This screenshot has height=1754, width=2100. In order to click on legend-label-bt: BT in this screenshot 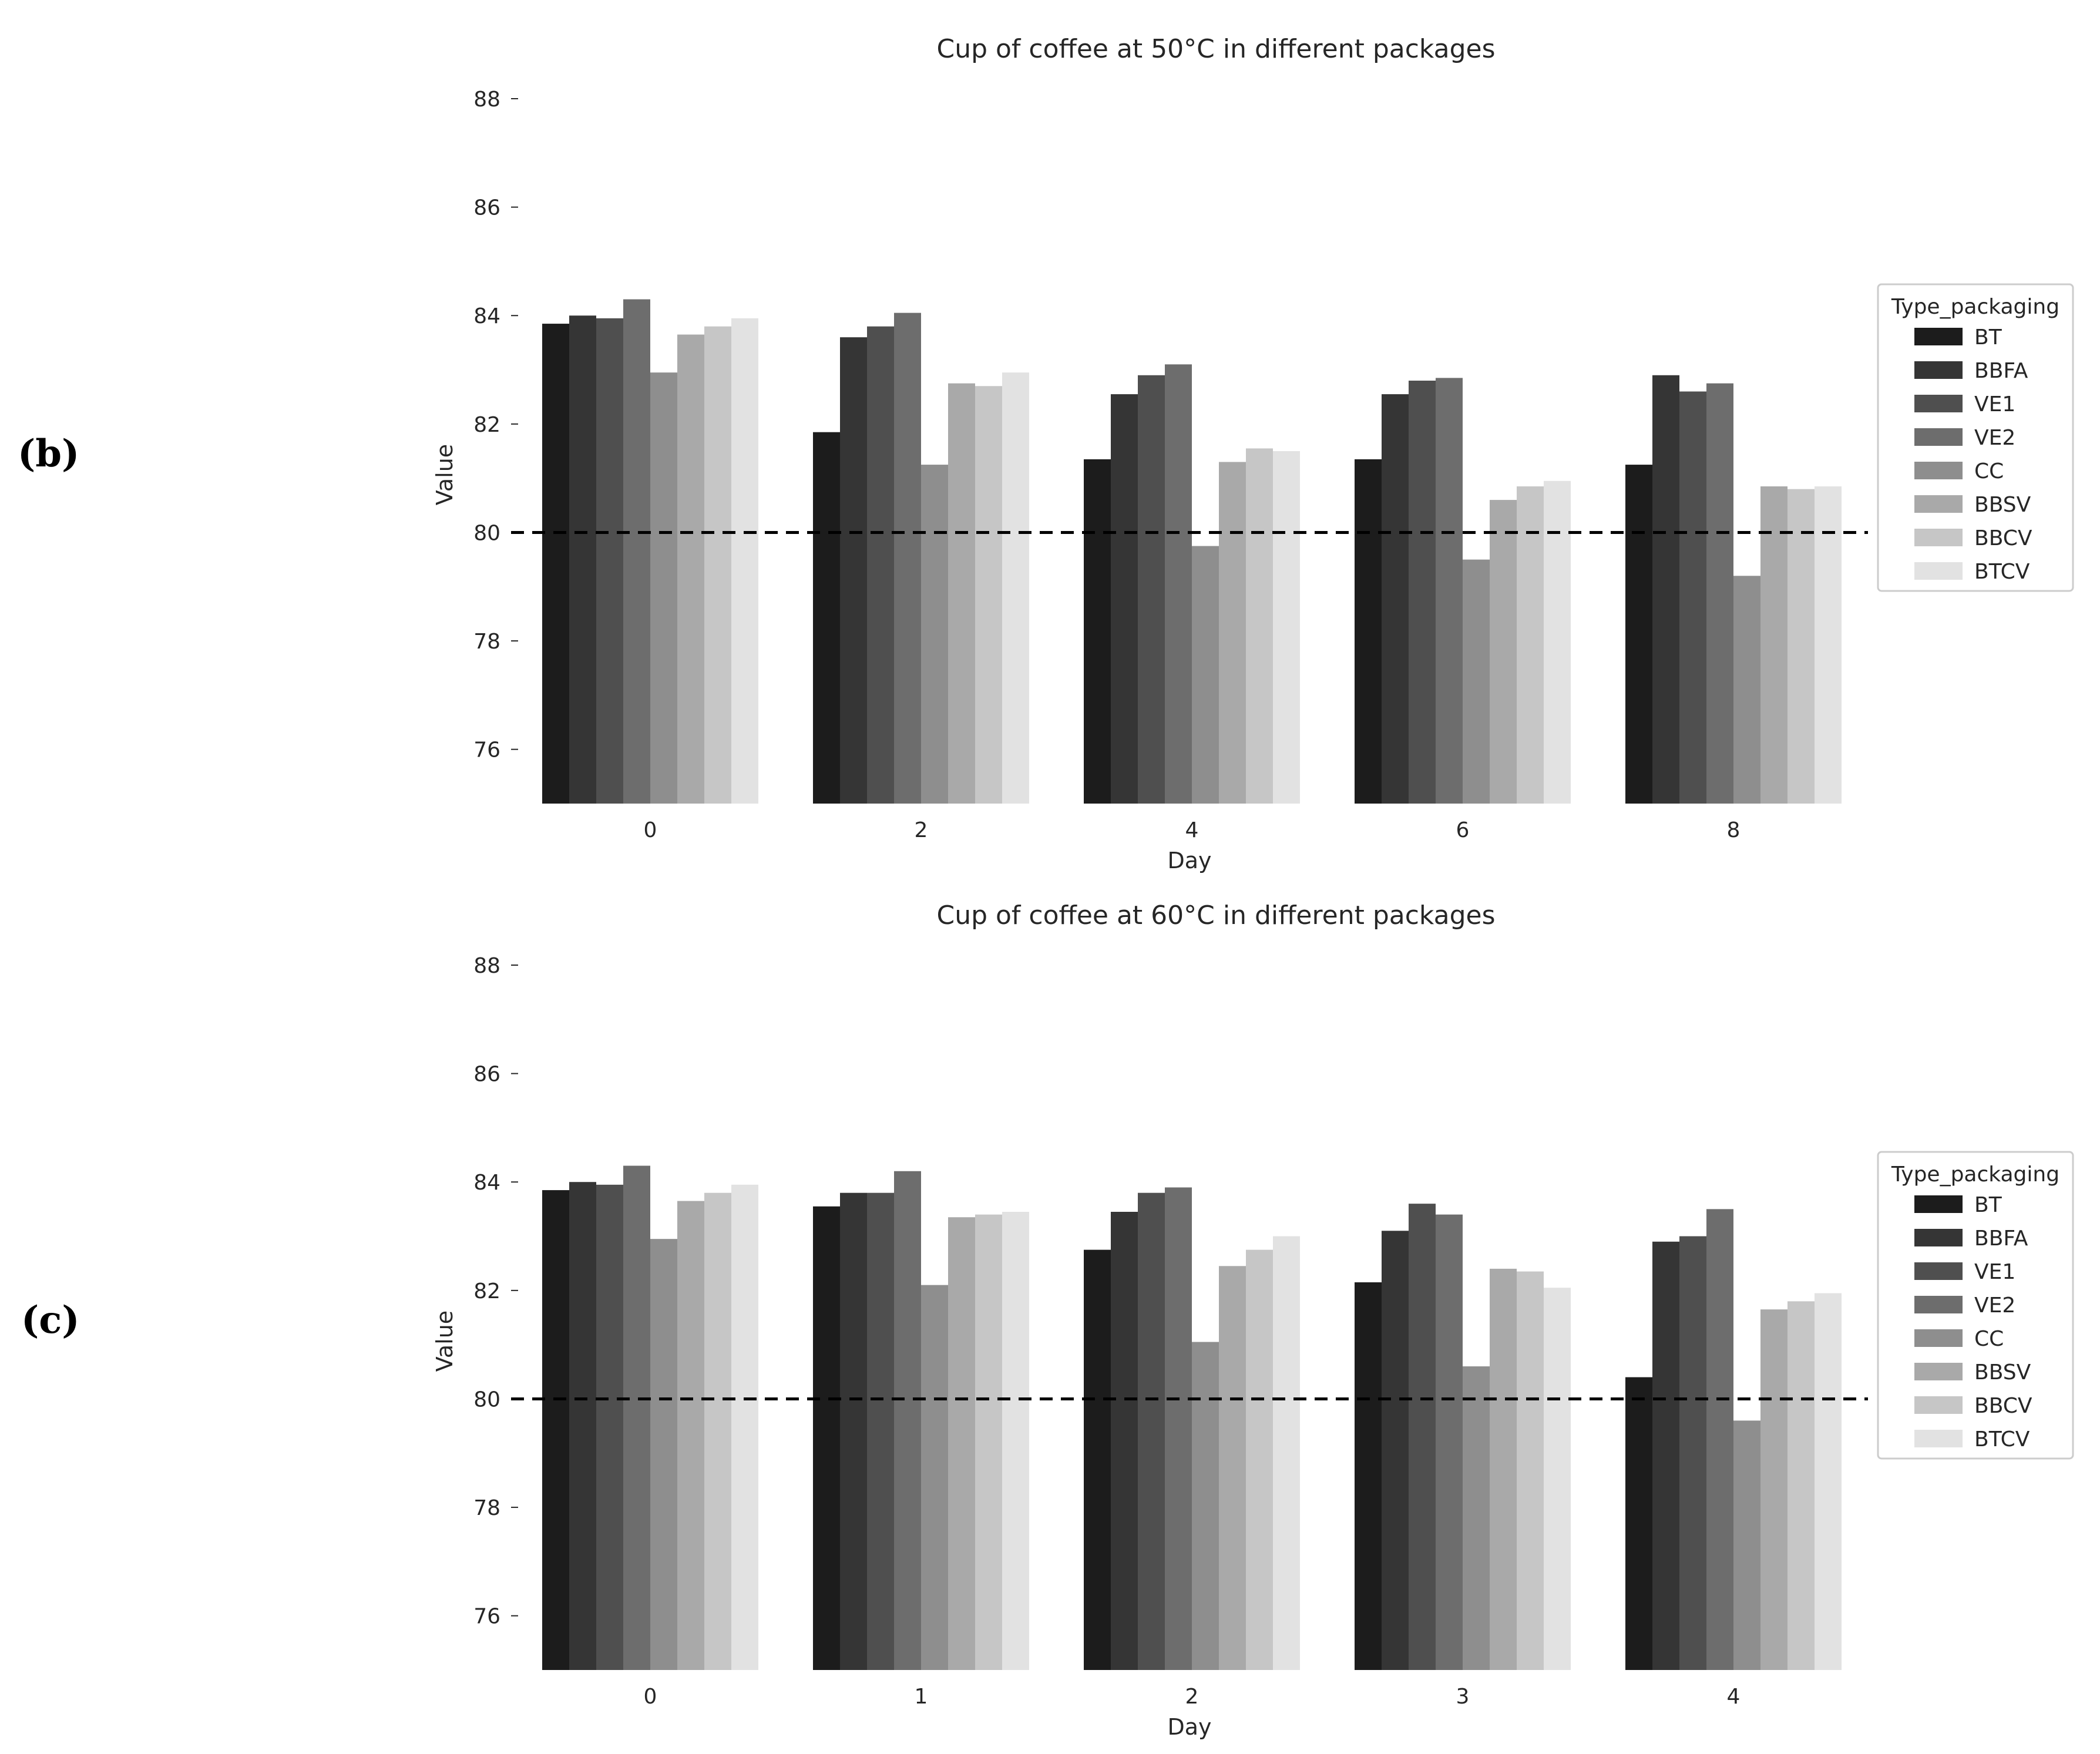, I will do `click(1988, 1205)`.